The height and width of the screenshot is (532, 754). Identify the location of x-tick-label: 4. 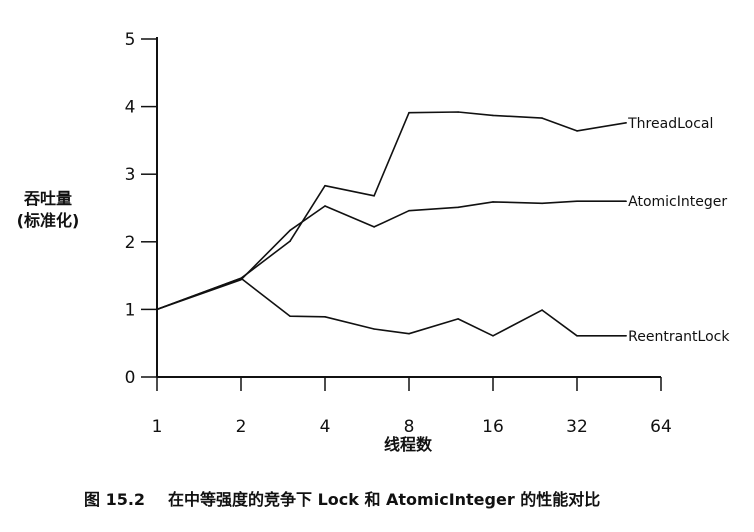
(325, 427).